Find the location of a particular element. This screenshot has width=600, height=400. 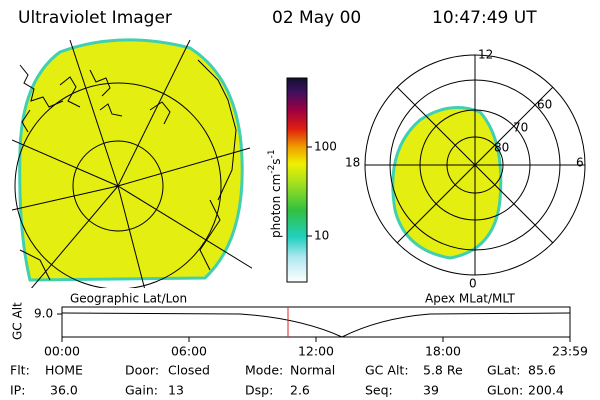

lat-label: 70 is located at coordinates (520, 128).